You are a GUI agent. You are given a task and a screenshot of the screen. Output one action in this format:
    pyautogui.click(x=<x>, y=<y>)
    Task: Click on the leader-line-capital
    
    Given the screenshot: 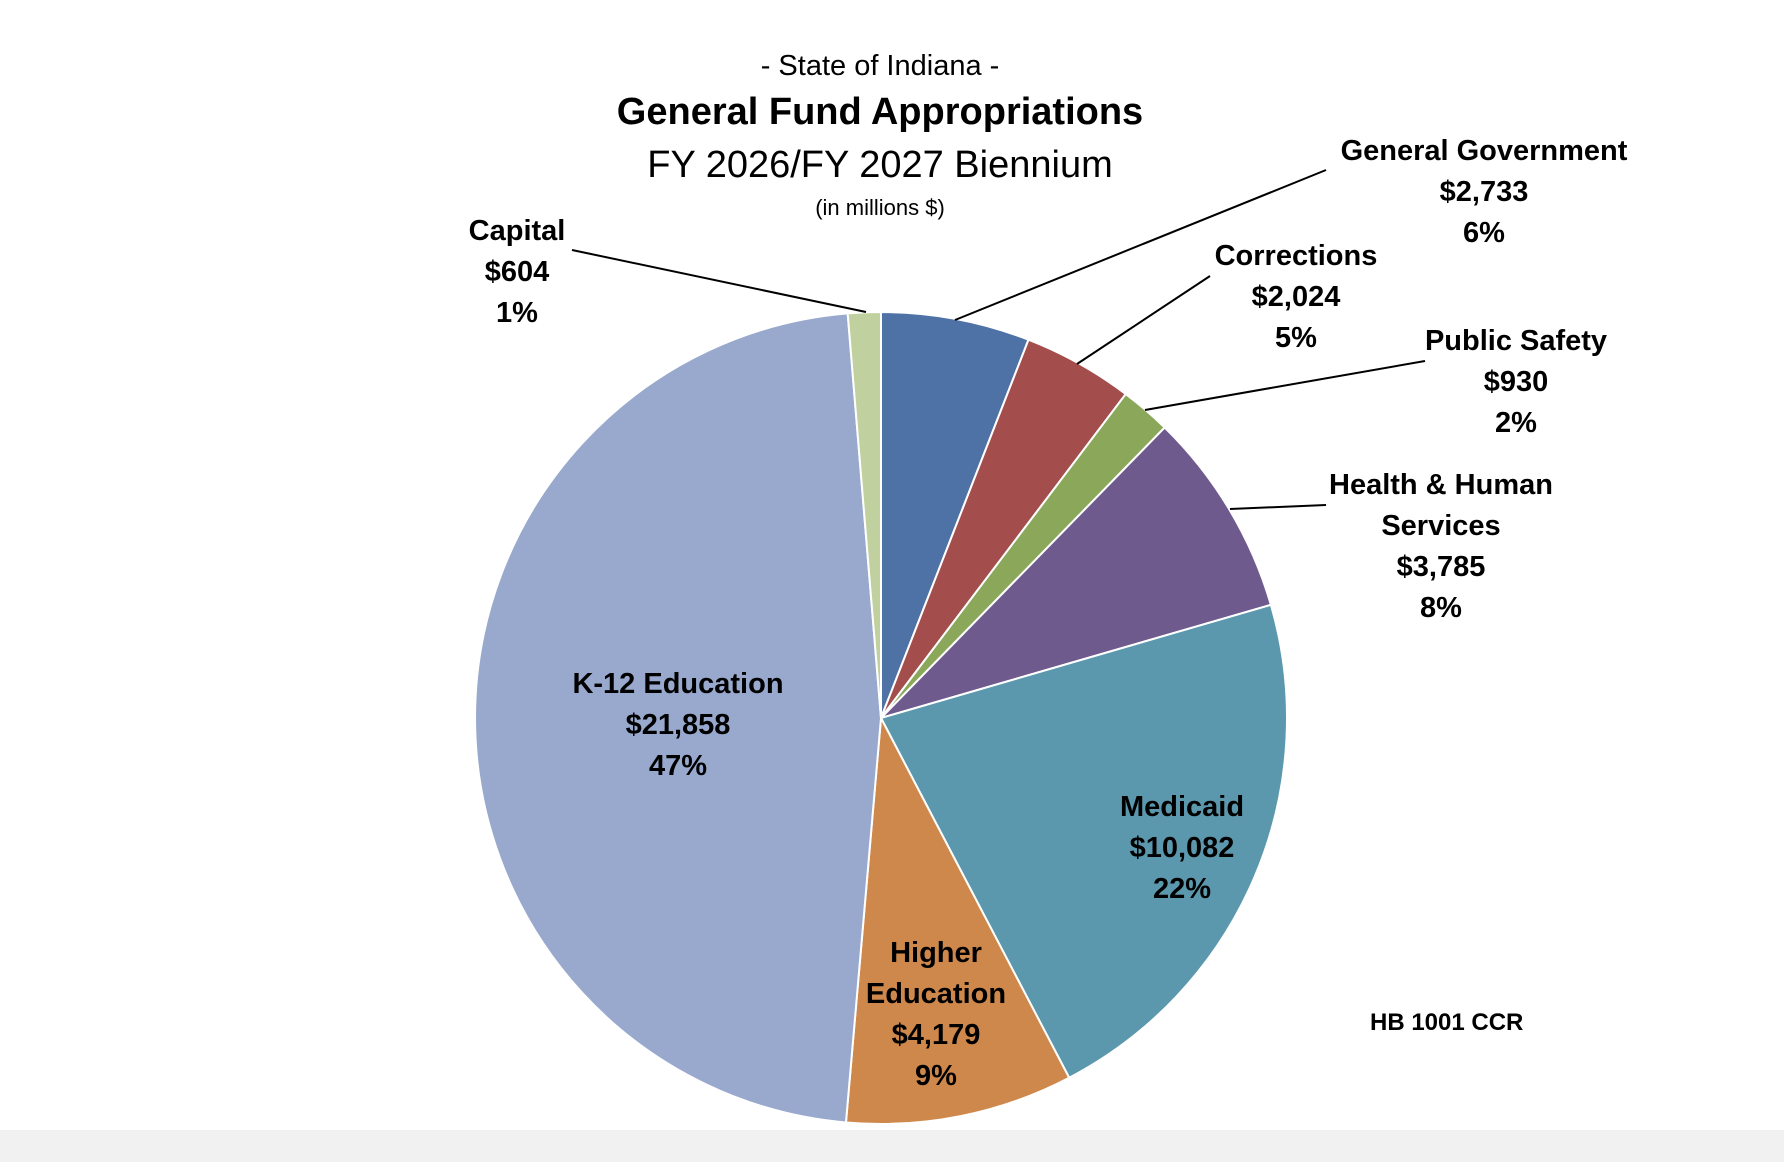 What is the action you would take?
    pyautogui.click(x=719, y=281)
    